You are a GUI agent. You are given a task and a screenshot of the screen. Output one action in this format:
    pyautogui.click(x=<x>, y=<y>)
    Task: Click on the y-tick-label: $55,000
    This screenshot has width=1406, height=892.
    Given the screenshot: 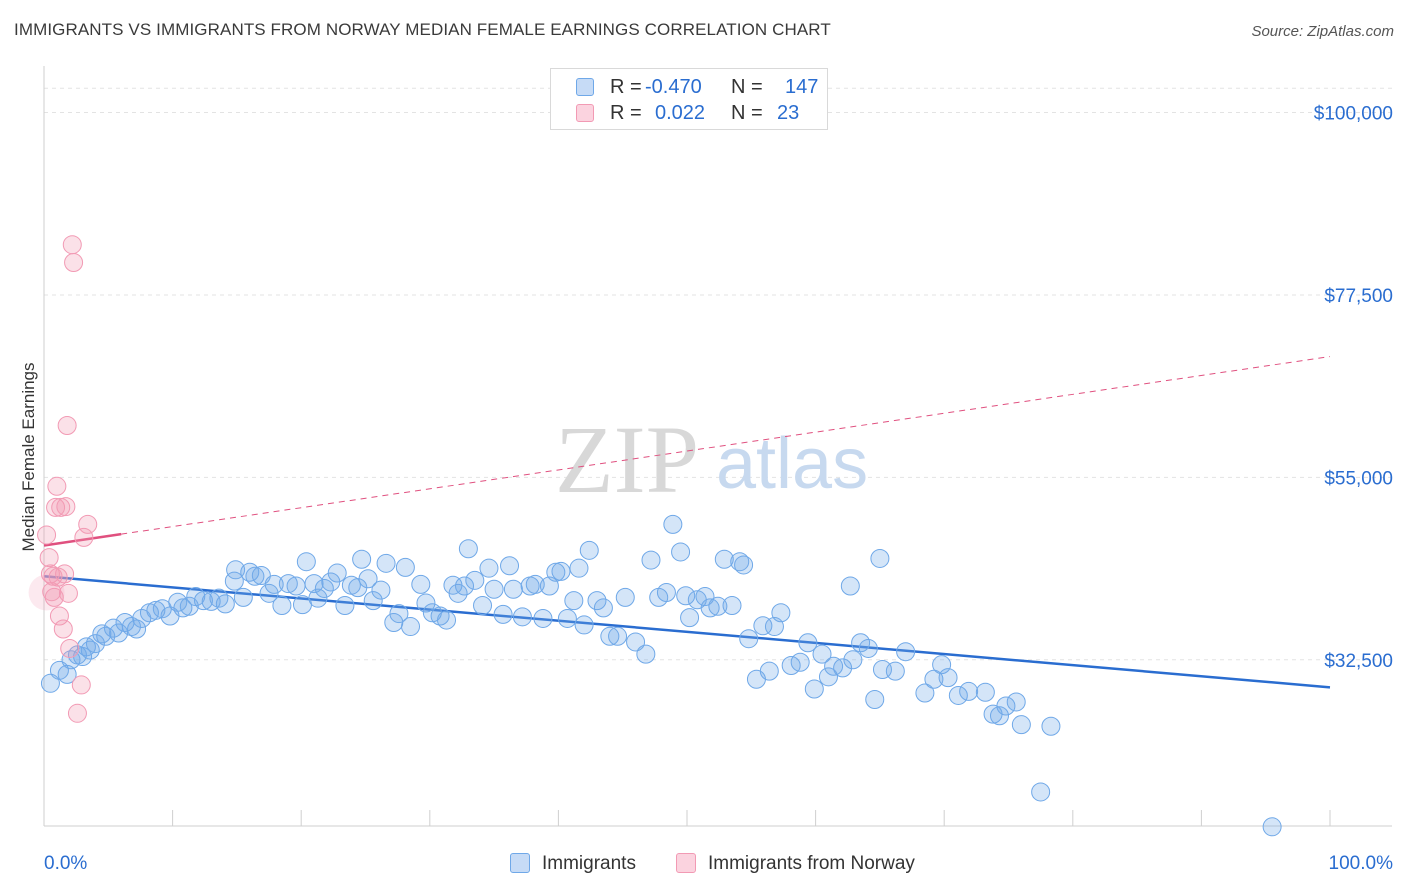 What is the action you would take?
    pyautogui.click(x=1358, y=478)
    